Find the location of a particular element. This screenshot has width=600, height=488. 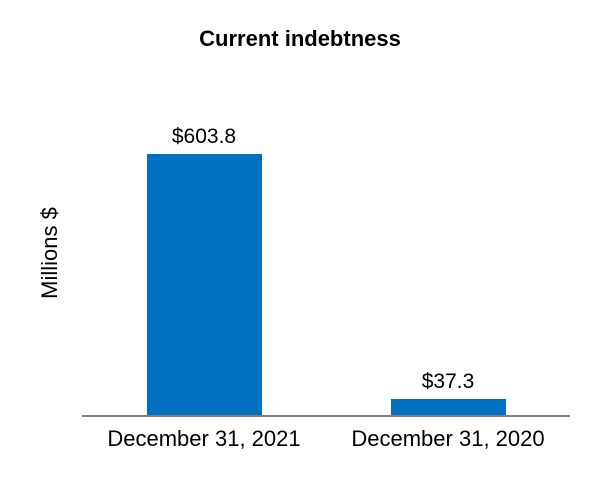

x-axis-labels: December 31, 2021 December 31, 2020 is located at coordinates (326, 439).